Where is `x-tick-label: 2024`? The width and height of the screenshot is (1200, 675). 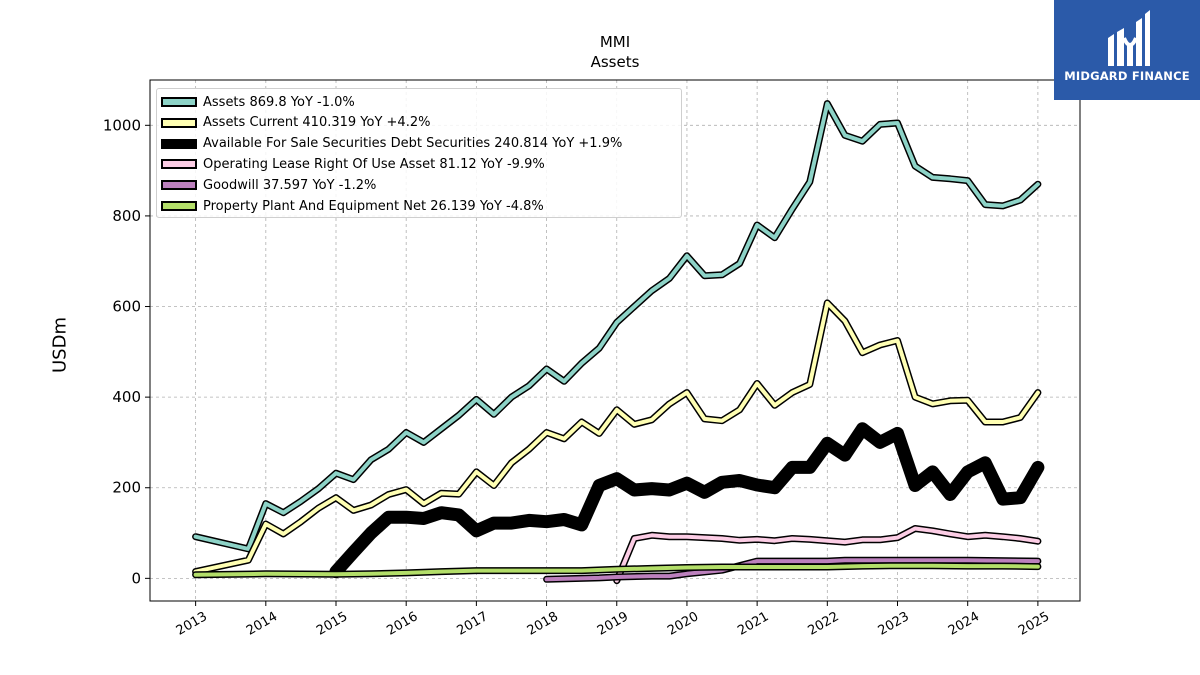 x-tick-label: 2024 is located at coordinates (964, 624).